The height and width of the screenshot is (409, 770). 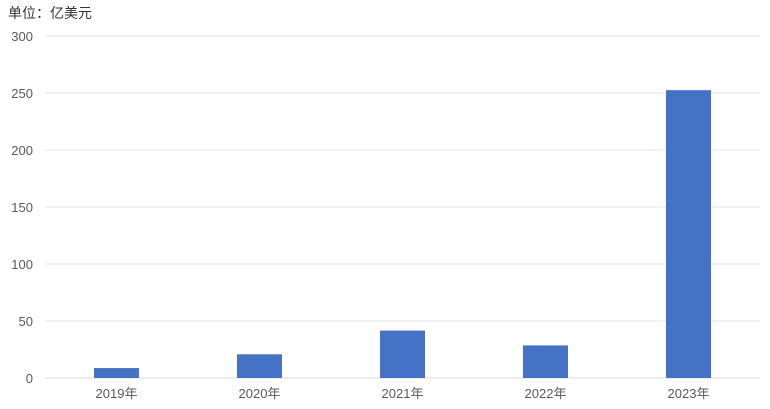 What do you see at coordinates (260, 393) in the screenshot?
I see `x-tick-label: 2020年` at bounding box center [260, 393].